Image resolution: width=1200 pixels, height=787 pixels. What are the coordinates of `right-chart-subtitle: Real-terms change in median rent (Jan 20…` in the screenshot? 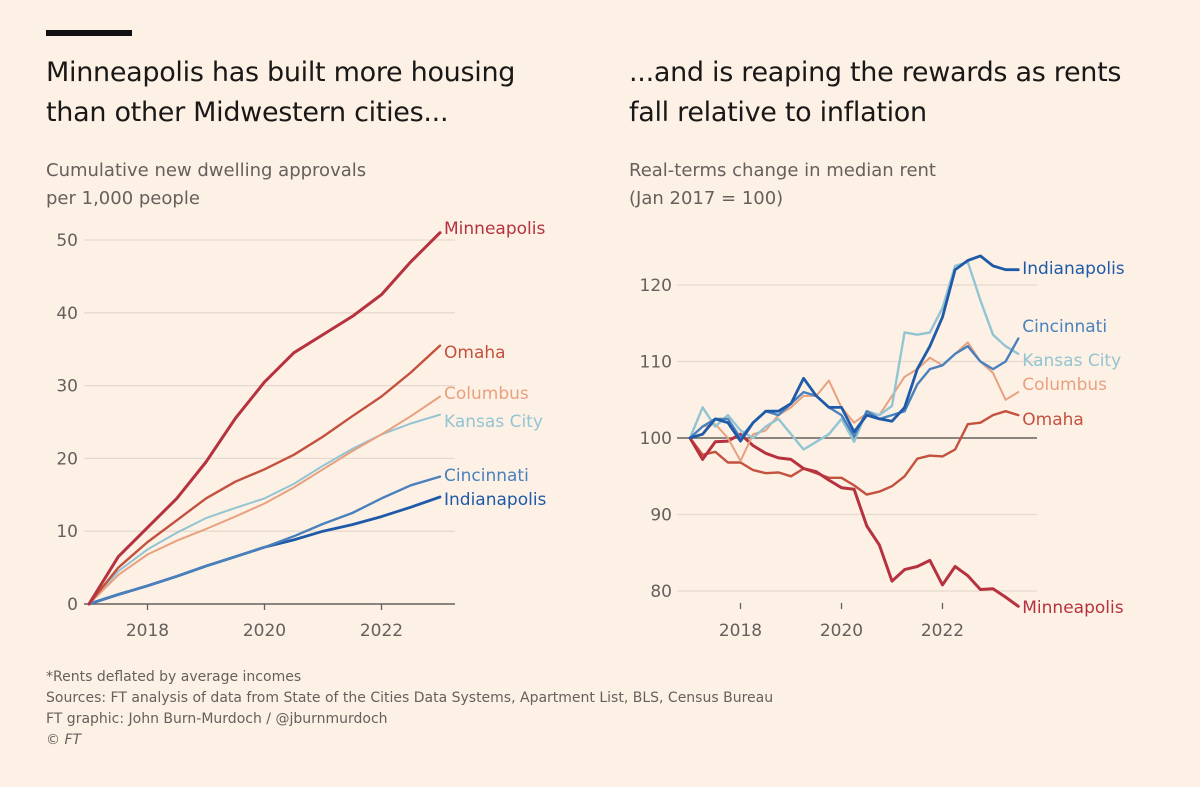 It's located at (782, 185).